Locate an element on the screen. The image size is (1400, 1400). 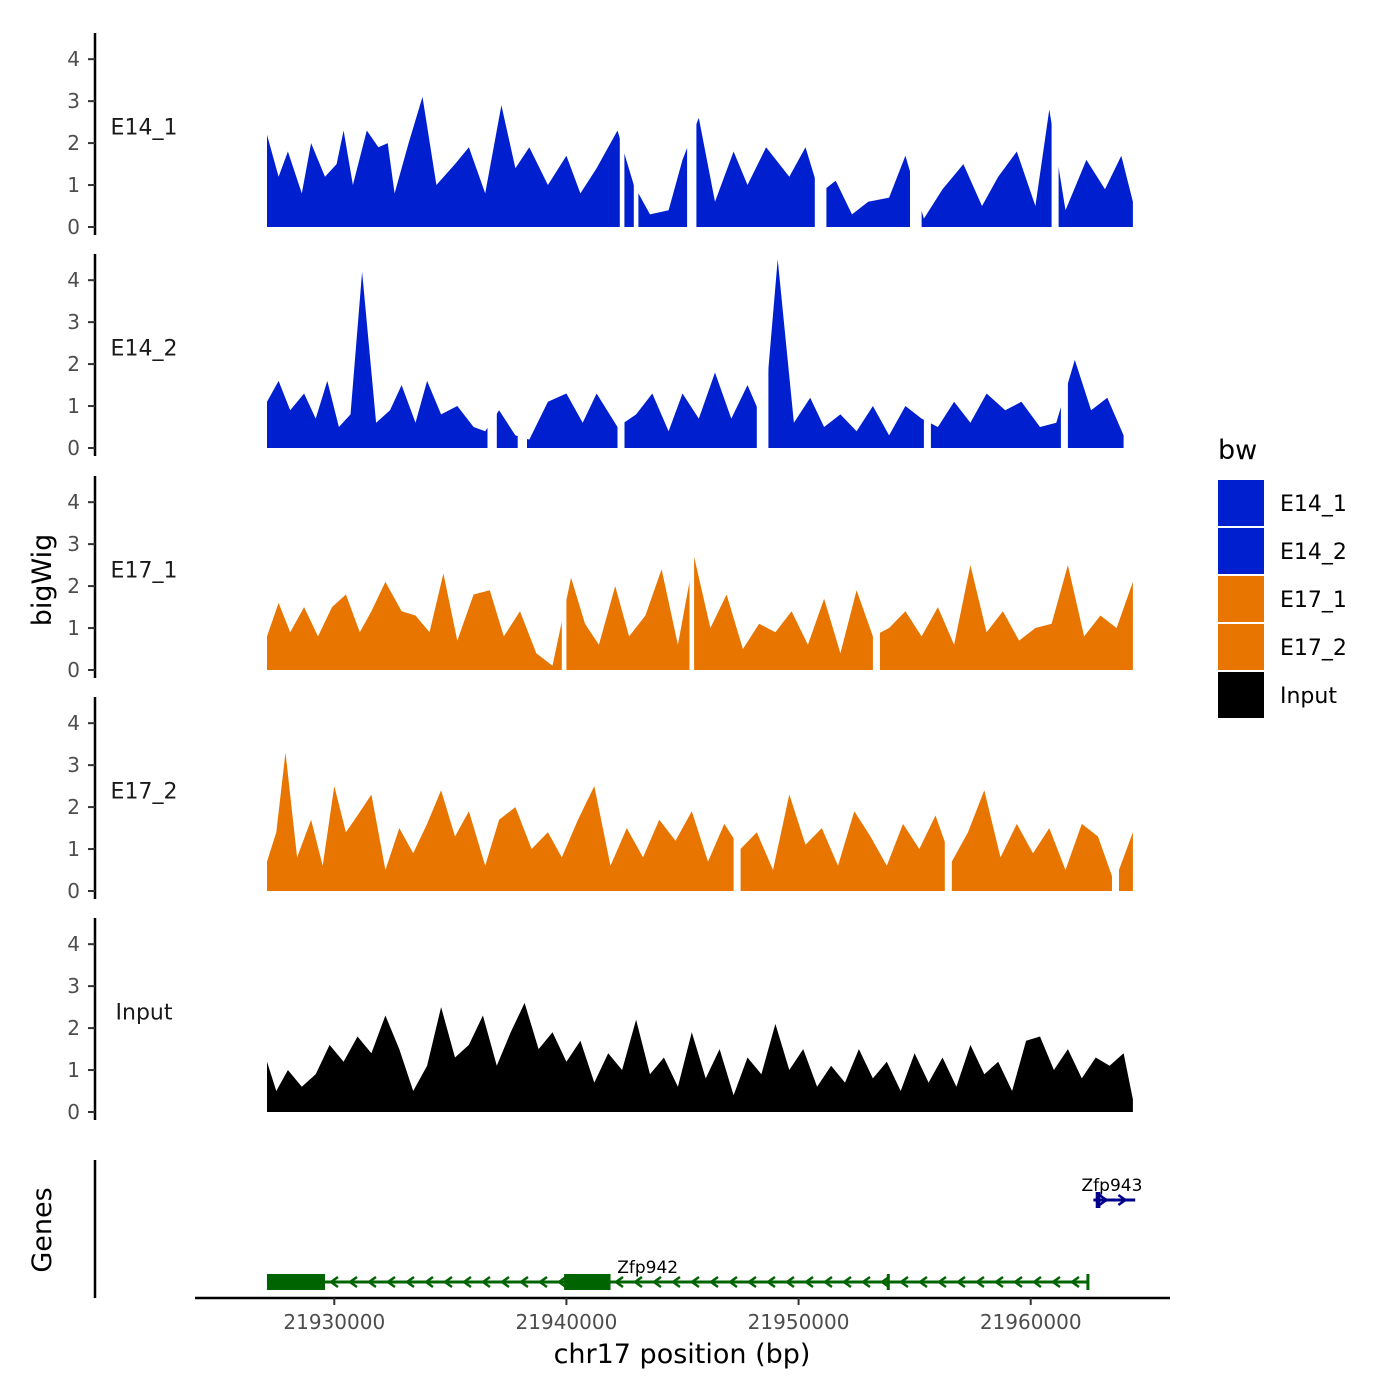
track-E14_2: 0 1 2 3 4 E14_2 is located at coordinates (595, 357).